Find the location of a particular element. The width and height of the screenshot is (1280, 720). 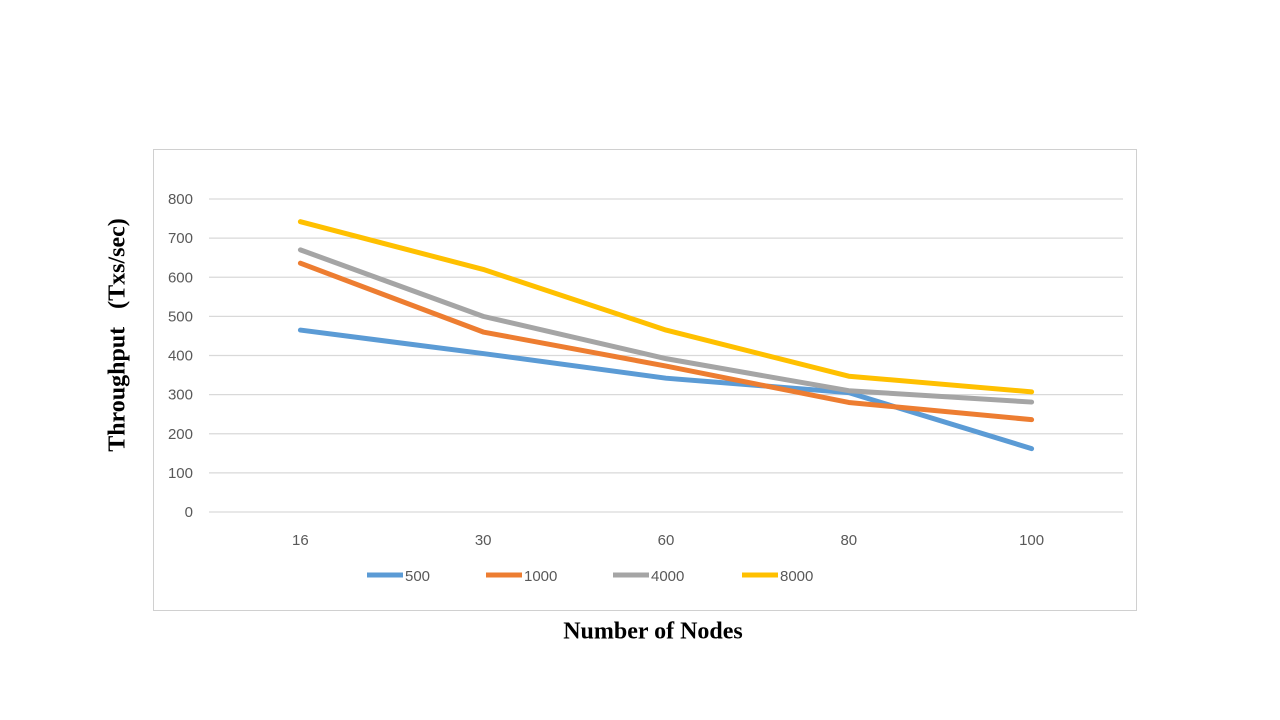

y-axis-title: Throughput (Txs/sec) is located at coordinates (117, 335).